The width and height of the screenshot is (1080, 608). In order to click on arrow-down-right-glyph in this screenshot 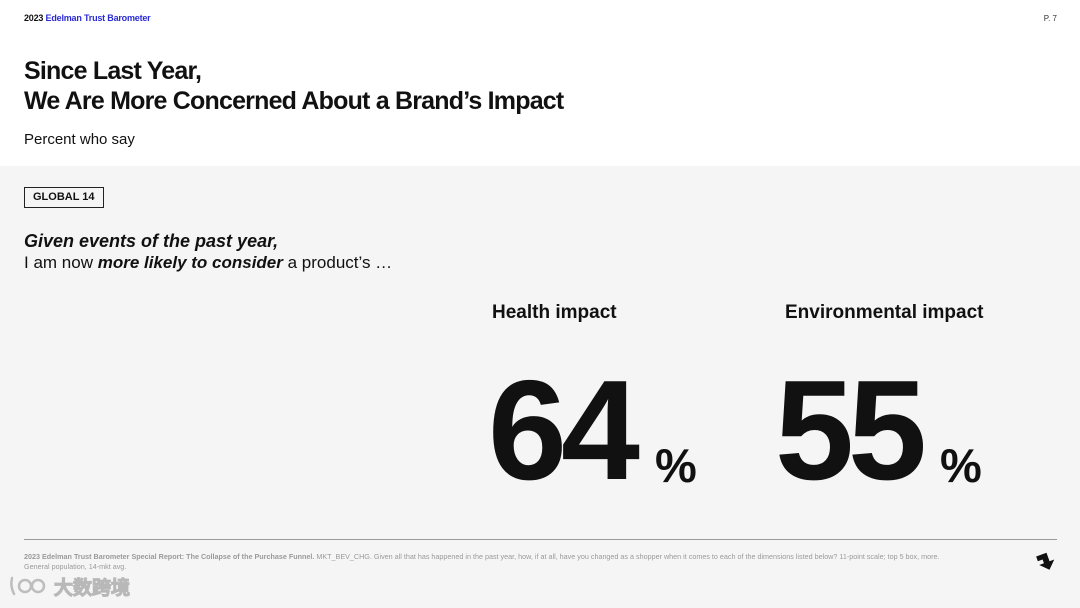, I will do `click(1045, 561)`.